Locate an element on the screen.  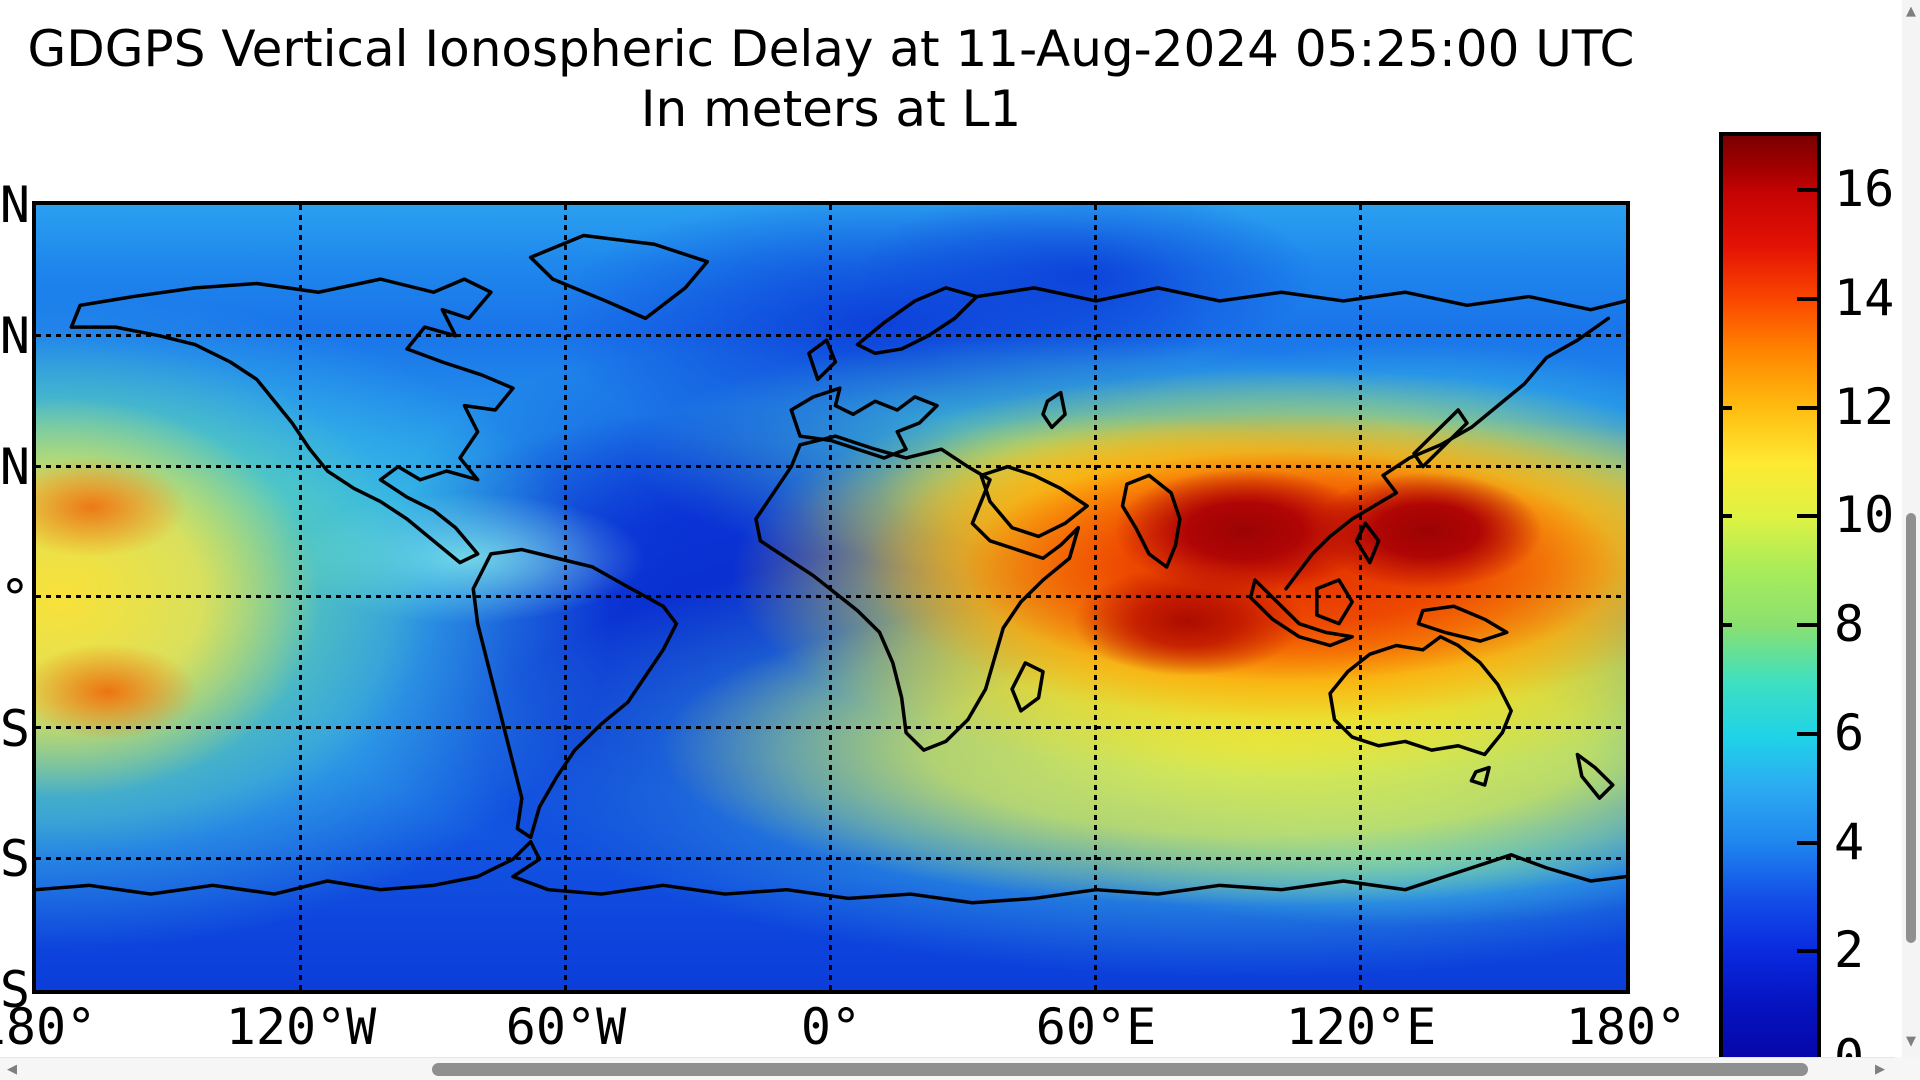
coastline-africa is located at coordinates (917, 593).